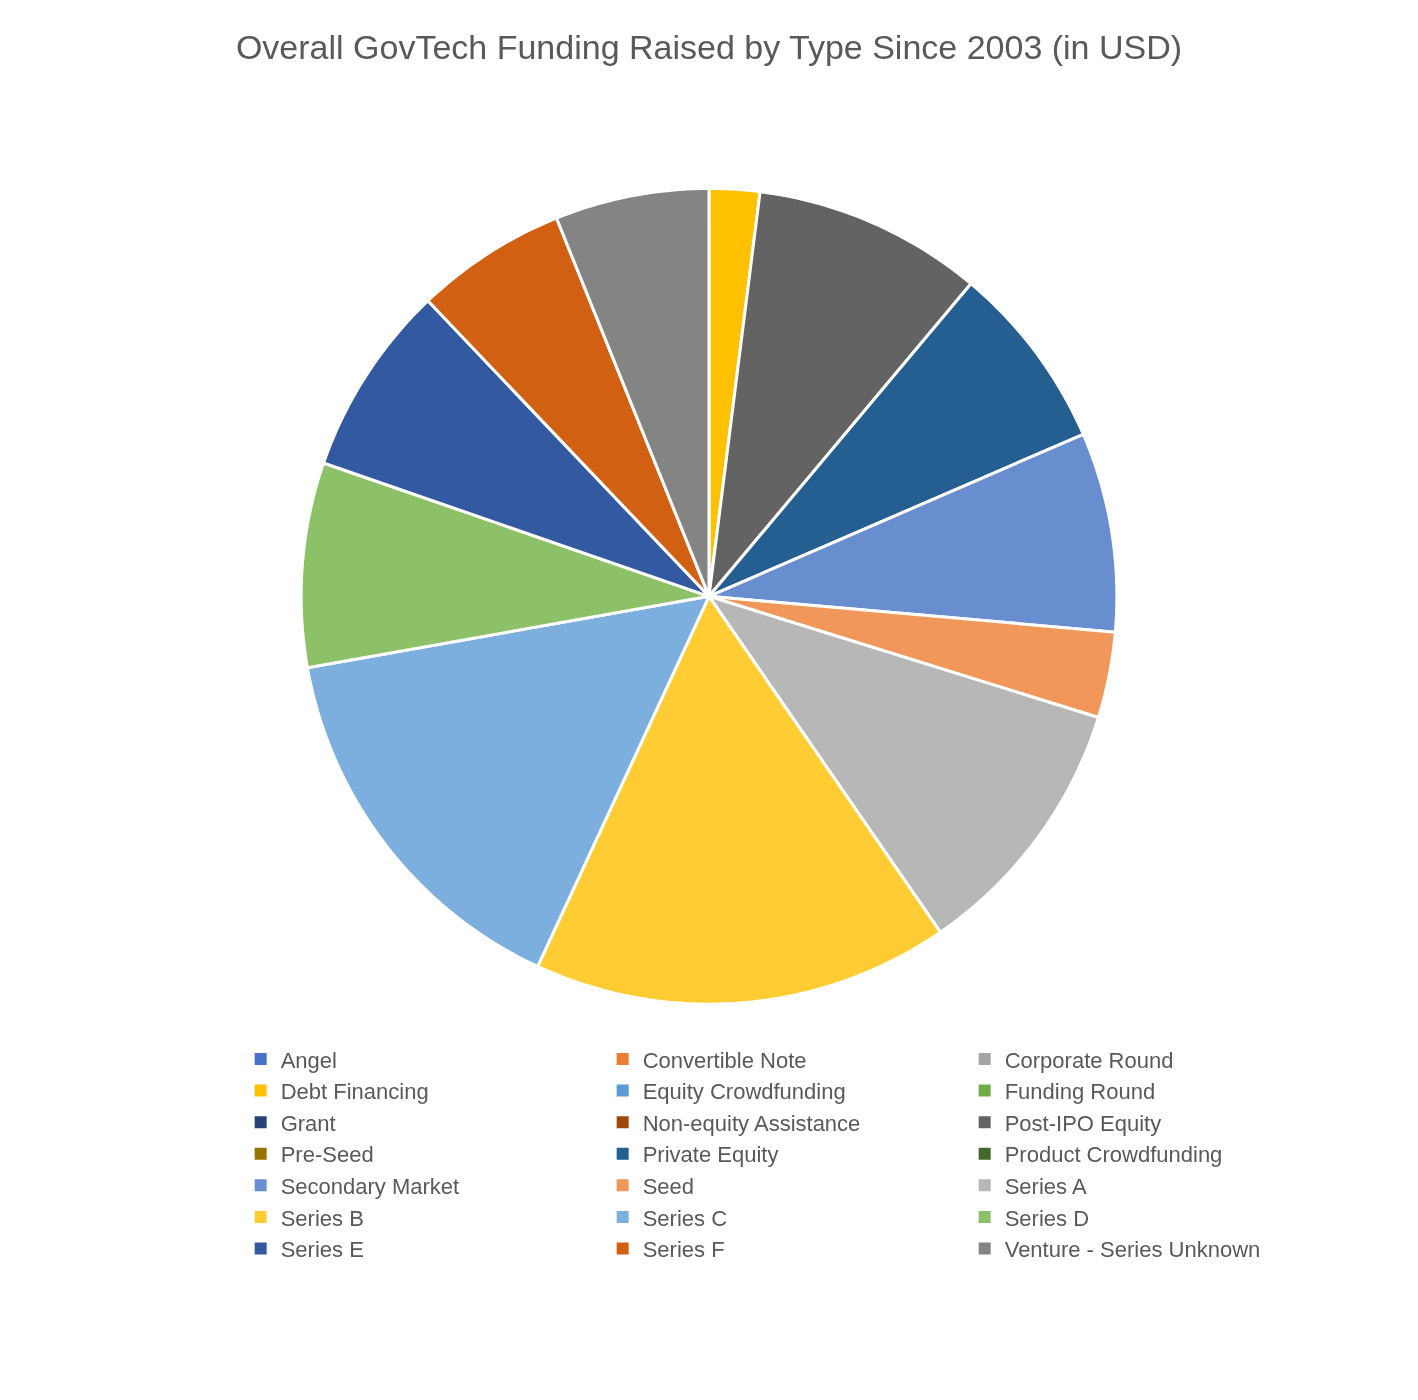  Describe the element at coordinates (370, 1186) in the screenshot. I see `legend-label: Secondary Market` at that location.